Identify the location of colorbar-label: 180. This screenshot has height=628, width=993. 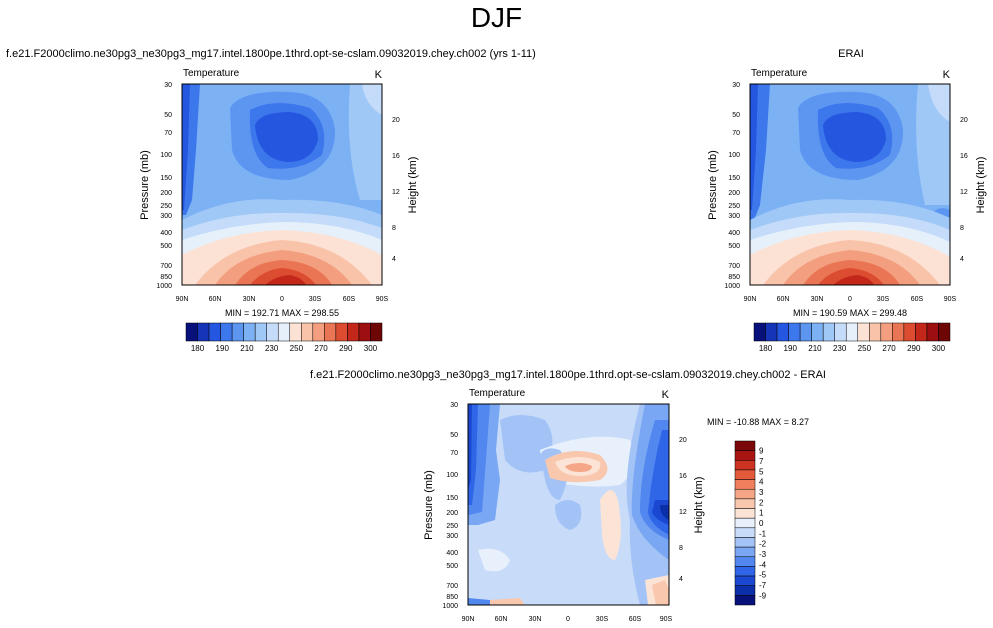
(198, 348).